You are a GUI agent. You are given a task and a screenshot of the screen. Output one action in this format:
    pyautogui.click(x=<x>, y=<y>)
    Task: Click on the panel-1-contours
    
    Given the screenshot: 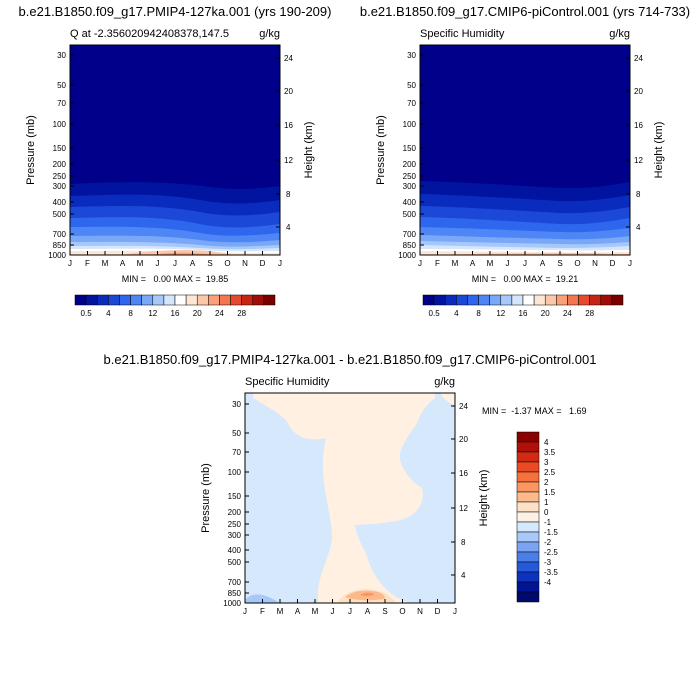 What is the action you would take?
    pyautogui.click(x=175, y=150)
    